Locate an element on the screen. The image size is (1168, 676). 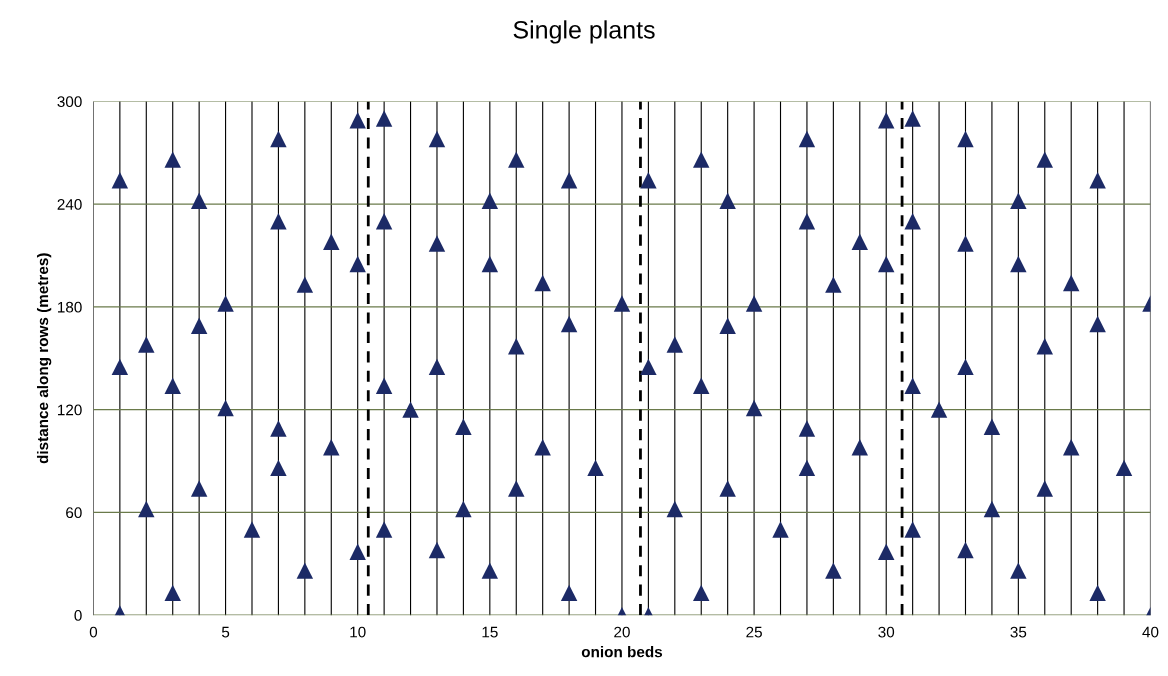
y-tick-label: 0 is located at coordinates (78, 615).